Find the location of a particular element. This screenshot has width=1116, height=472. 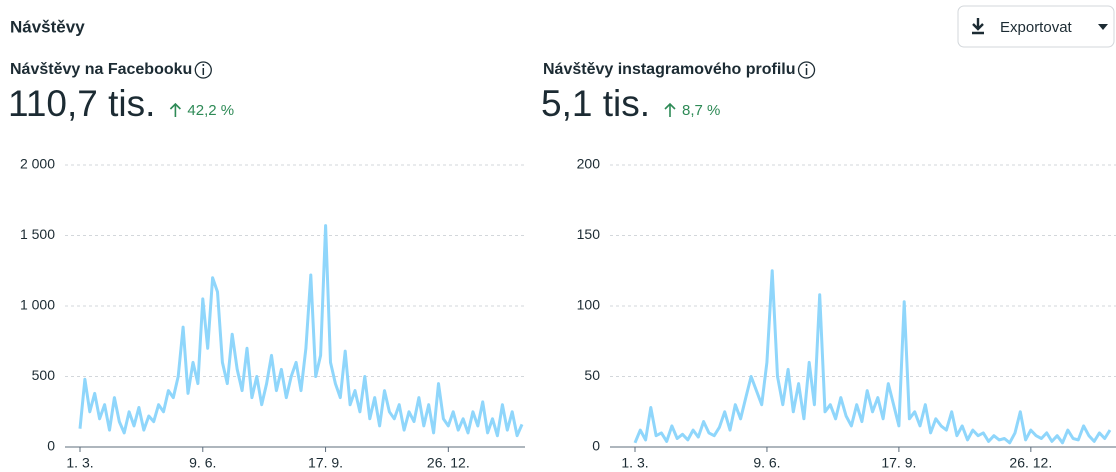

y-tick-label: 500 is located at coordinates (44, 375).